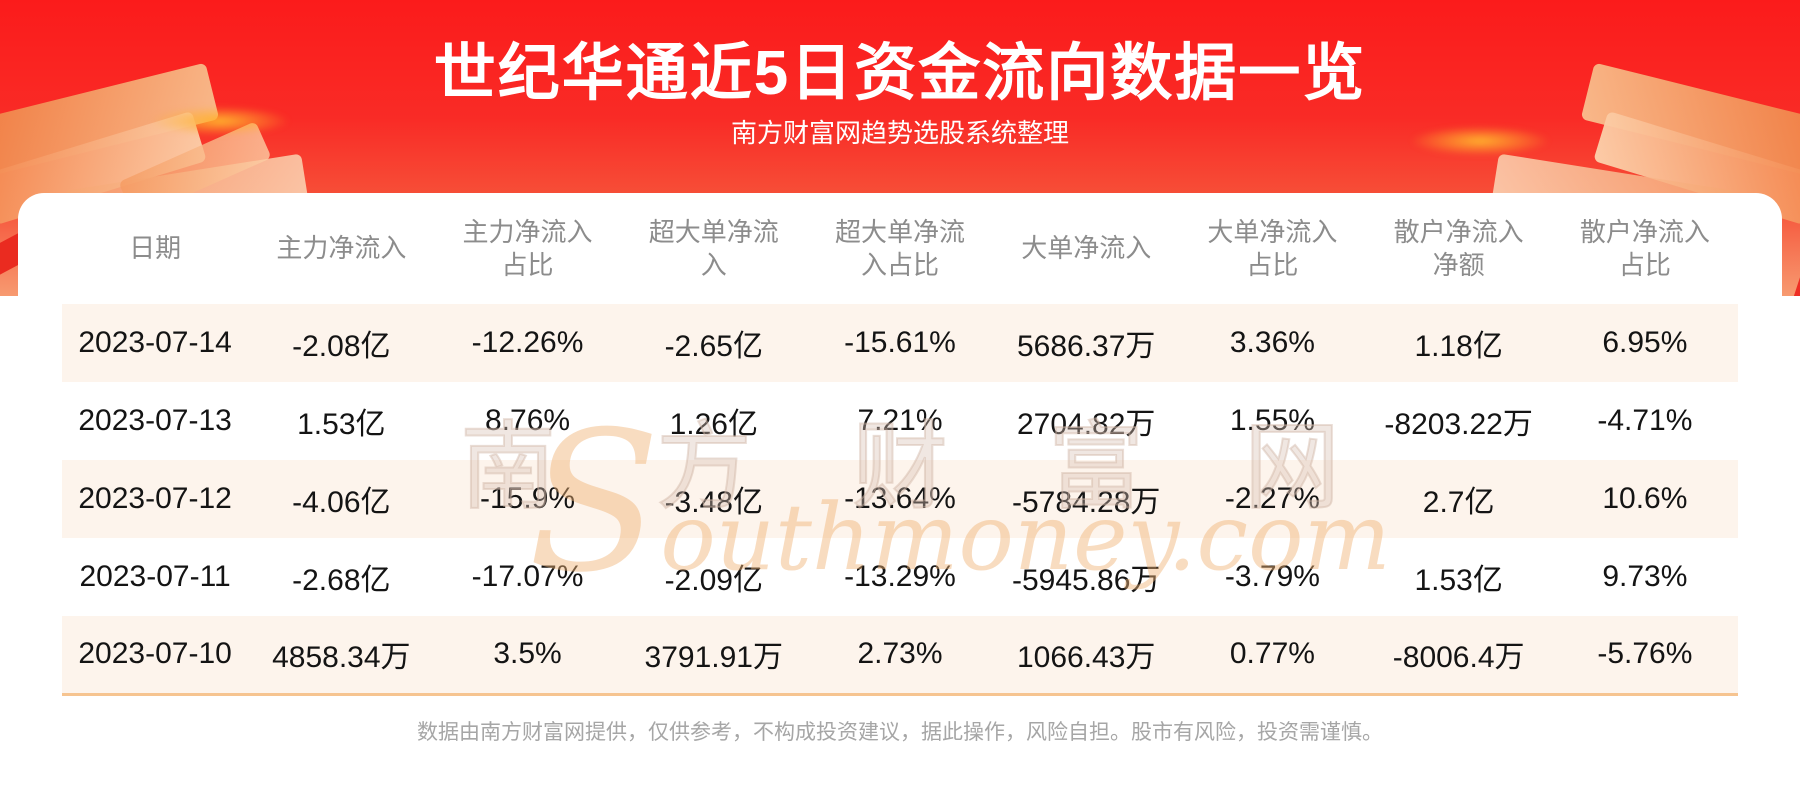 The height and width of the screenshot is (800, 1800). What do you see at coordinates (1272, 248) in the screenshot?
I see `column-header: 大单净流入 占比` at bounding box center [1272, 248].